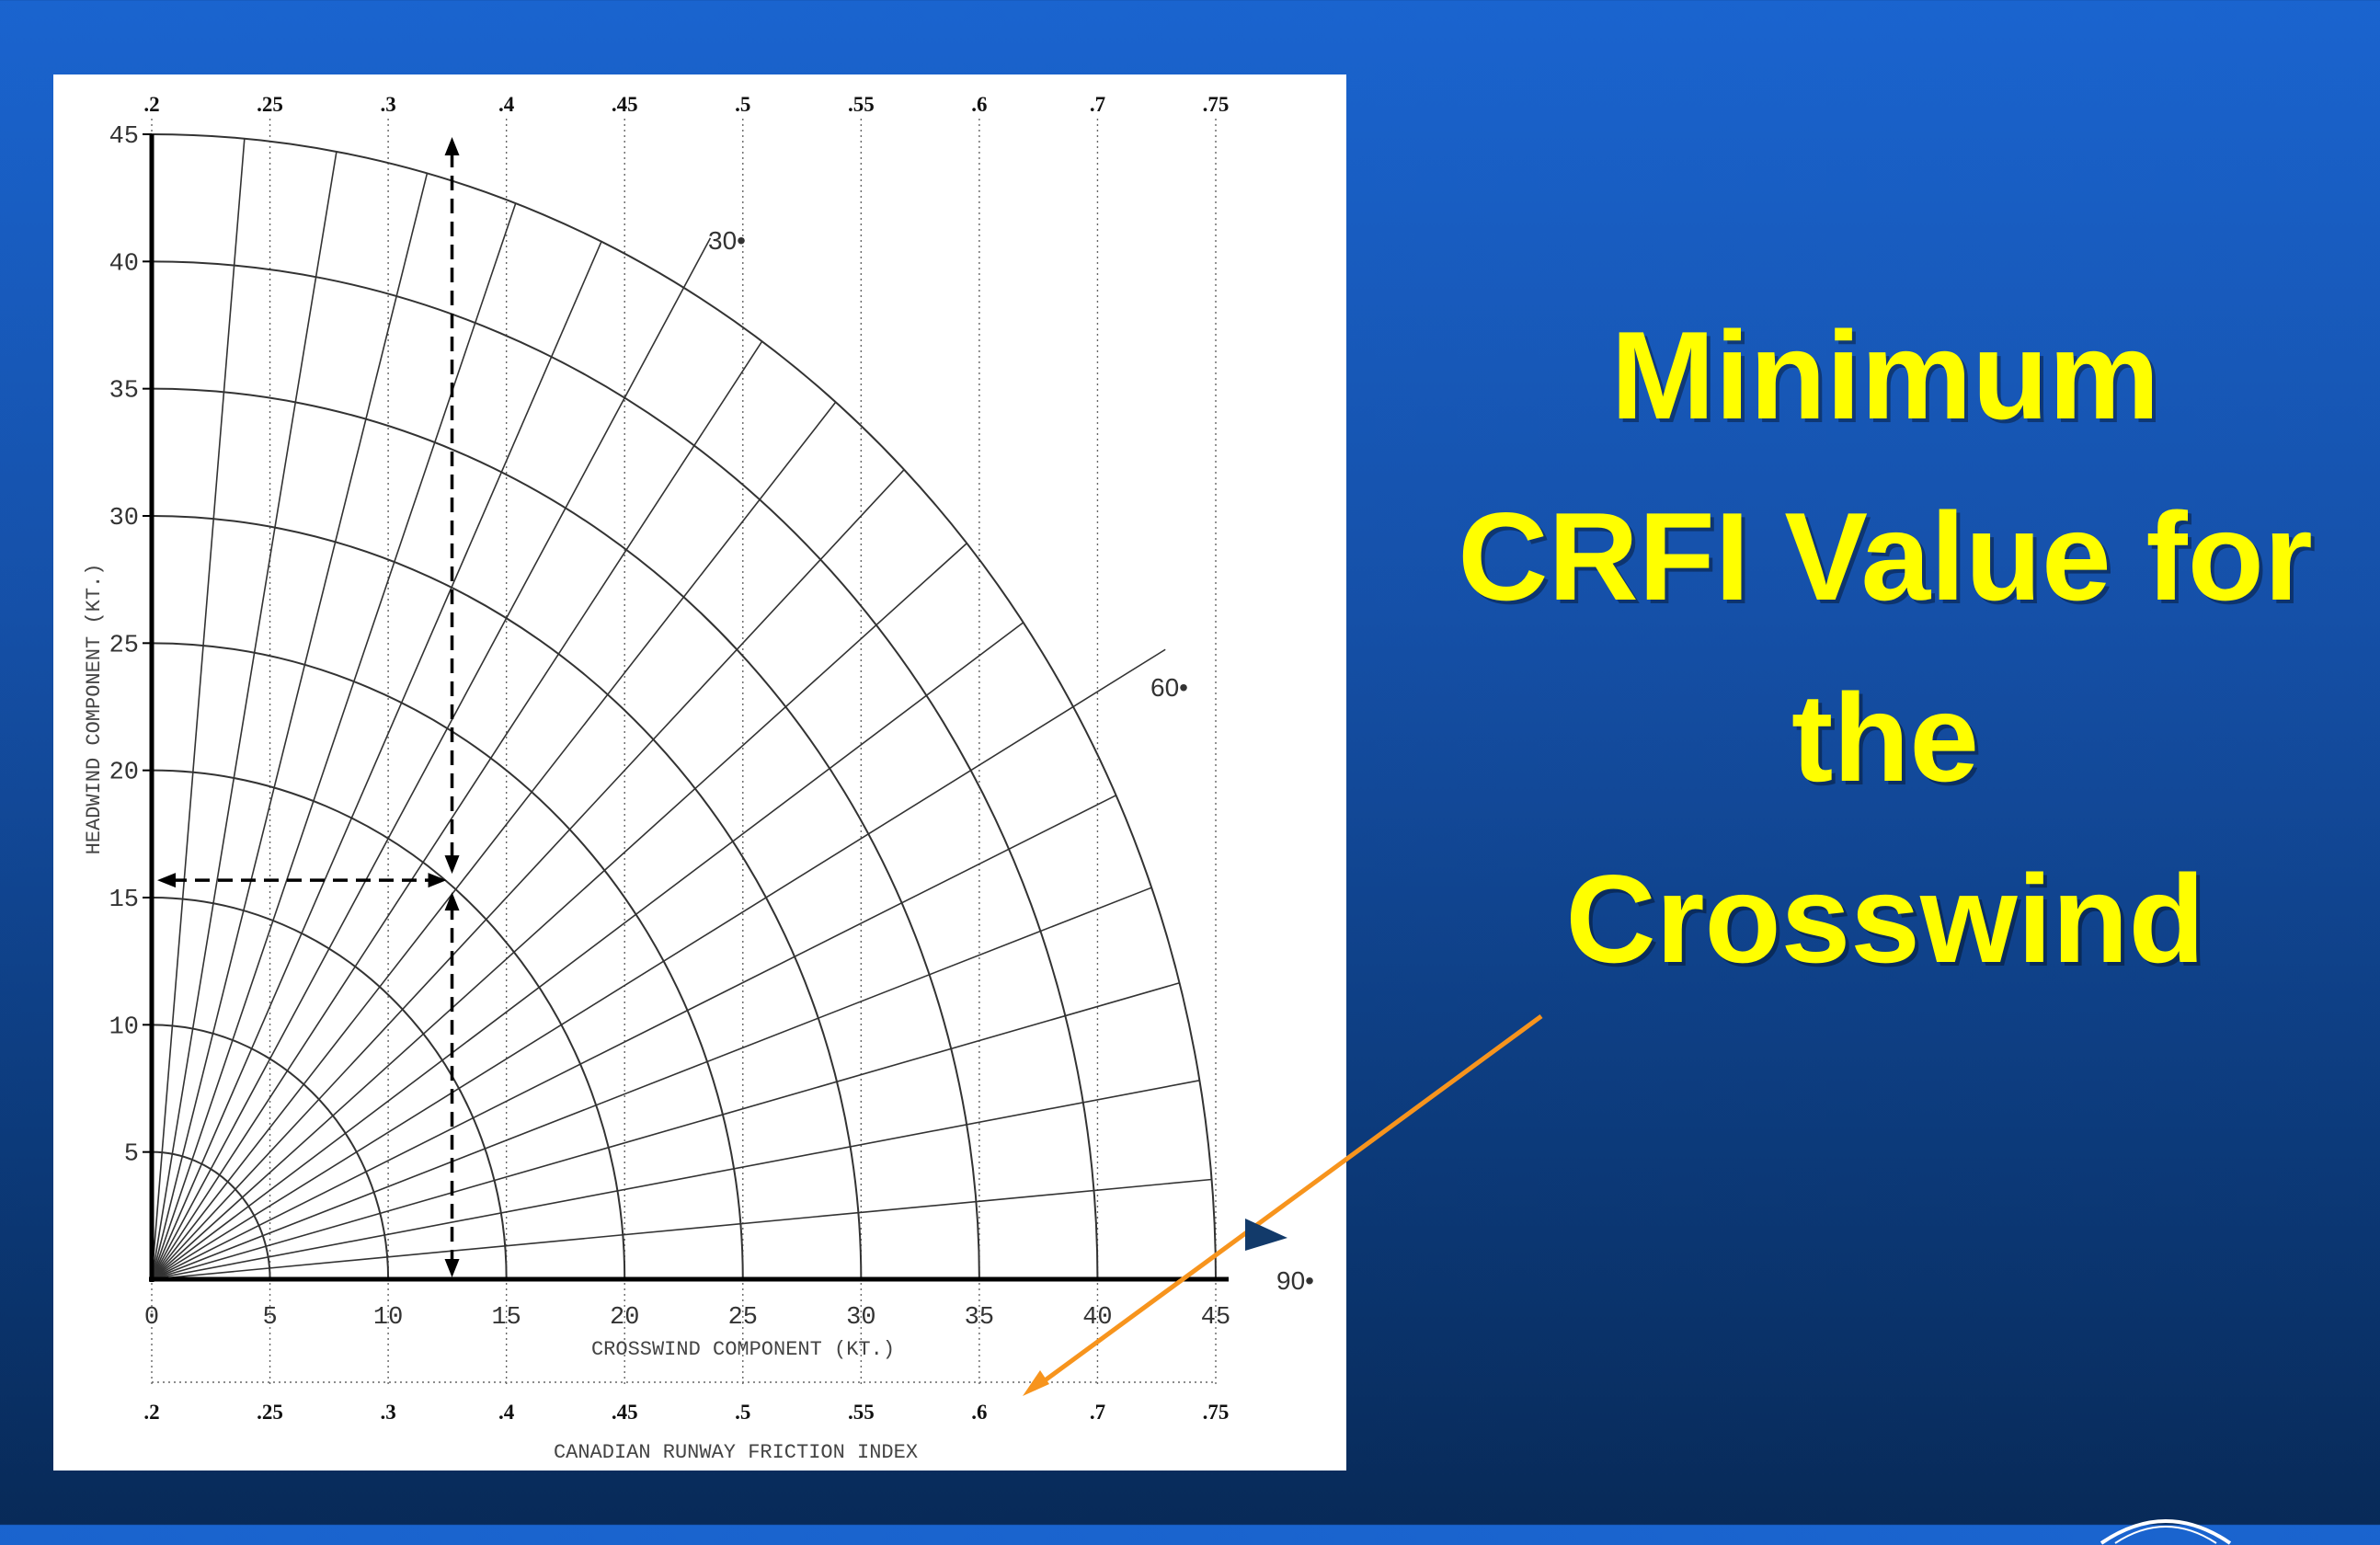  Describe the element at coordinates (151, 1412) in the screenshot. I see `crfi-bottom-label: .2` at that location.